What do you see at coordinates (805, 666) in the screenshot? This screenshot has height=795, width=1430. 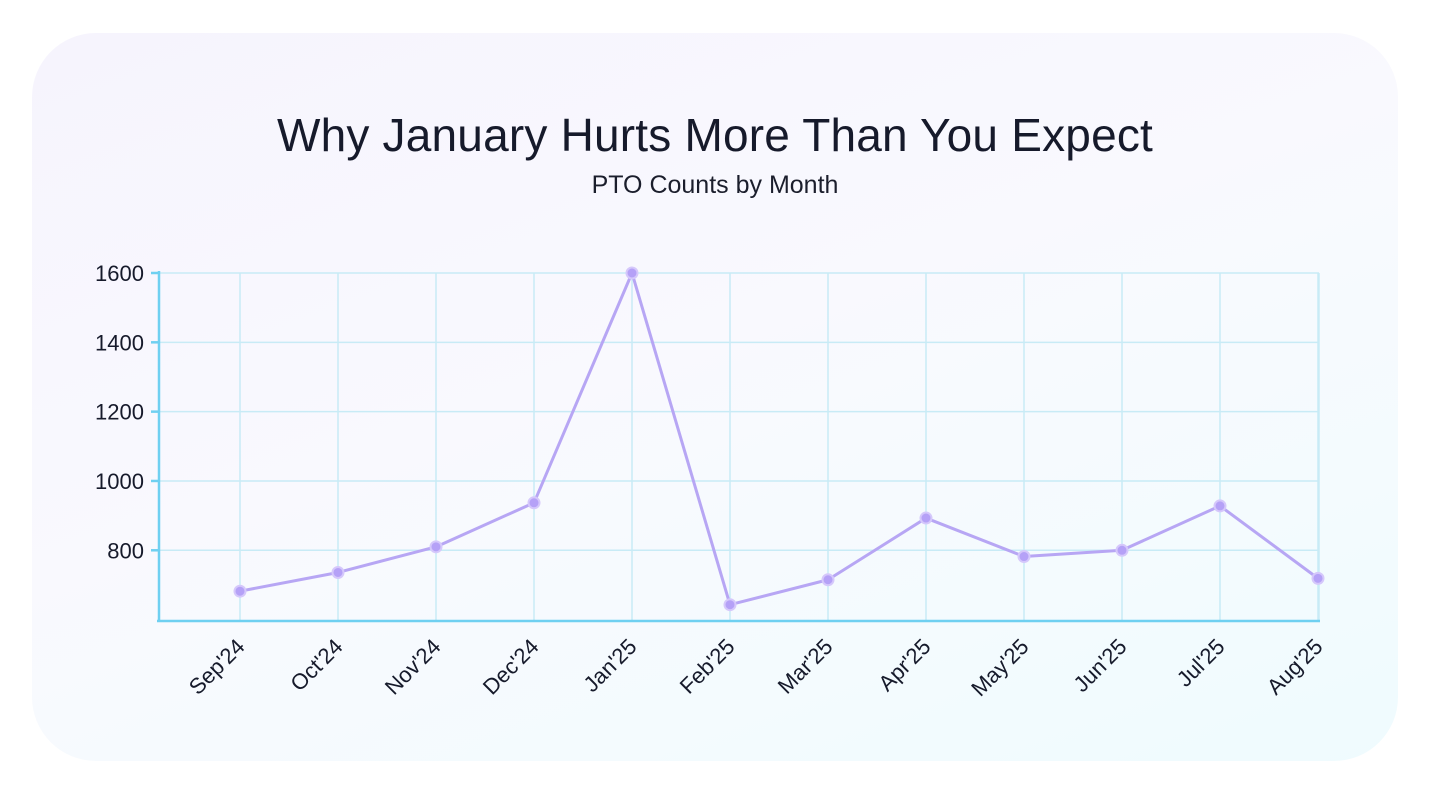 I see `x-tick-label: Mar'25` at bounding box center [805, 666].